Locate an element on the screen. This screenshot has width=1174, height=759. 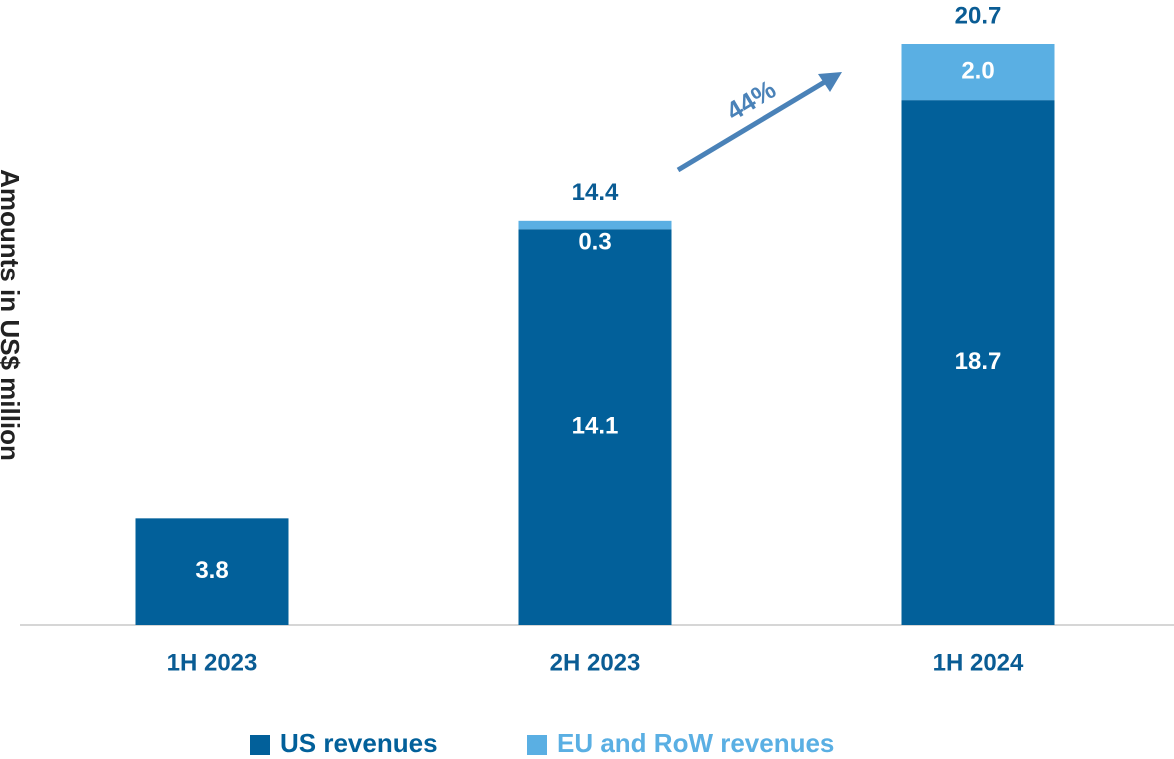
value-label: 3.8 is located at coordinates (211, 570).